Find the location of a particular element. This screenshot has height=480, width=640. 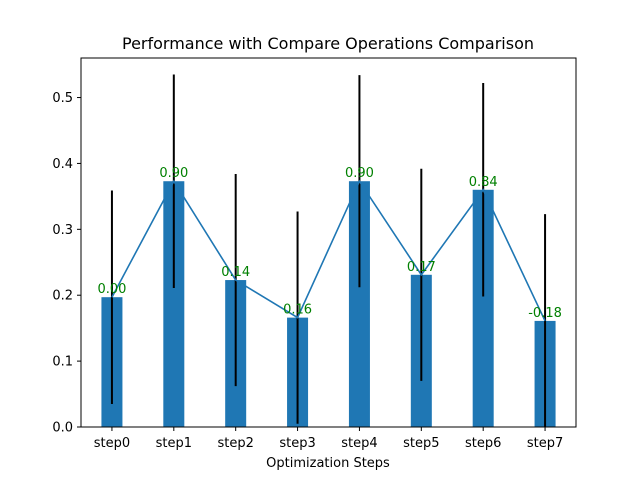

y-tick-label: 0.4 is located at coordinates (62, 164).